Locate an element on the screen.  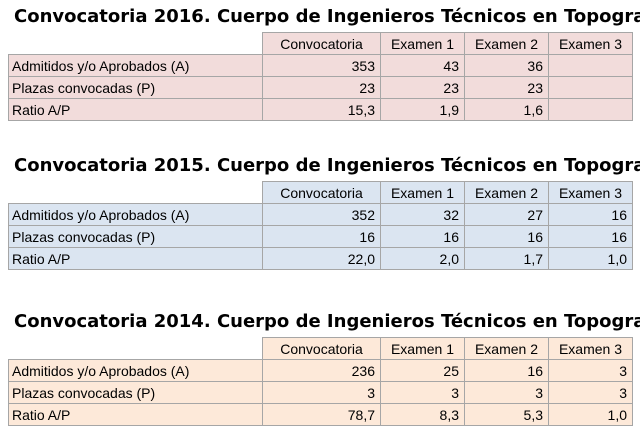
table-cell: 32 is located at coordinates (422, 214).